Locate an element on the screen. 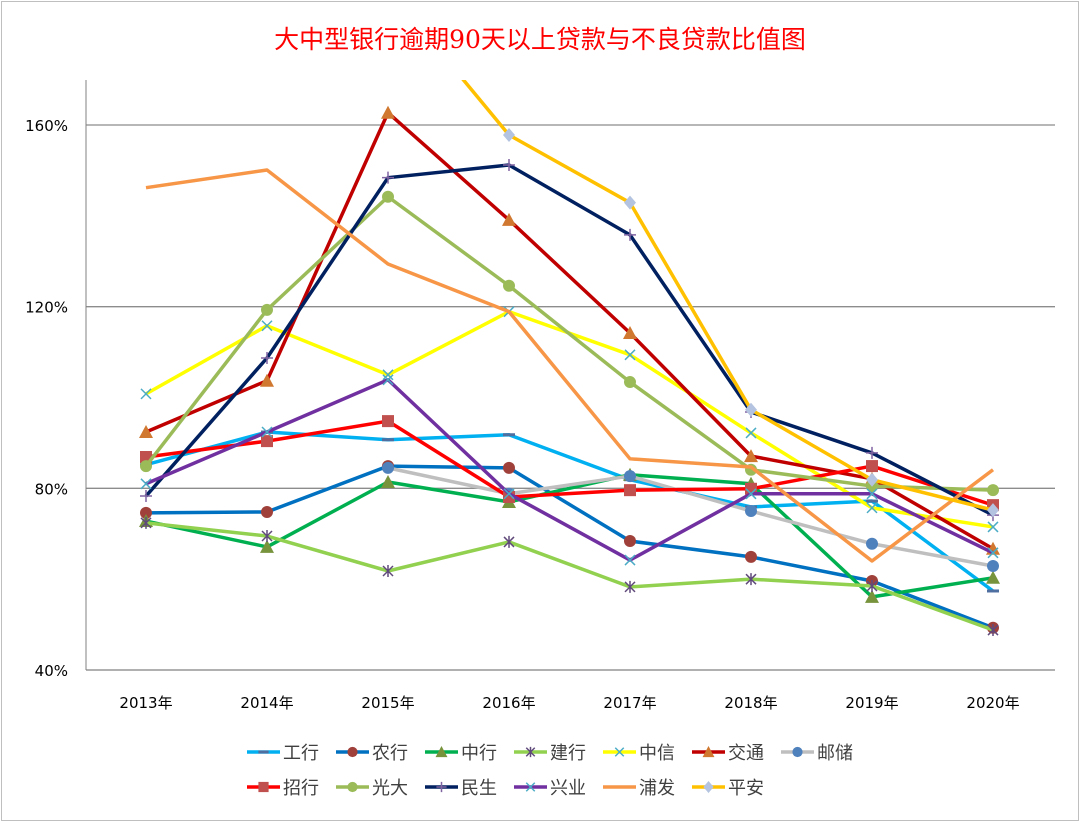 The height and width of the screenshot is (822, 1080). legend-item: 民生 is located at coordinates (461, 788).